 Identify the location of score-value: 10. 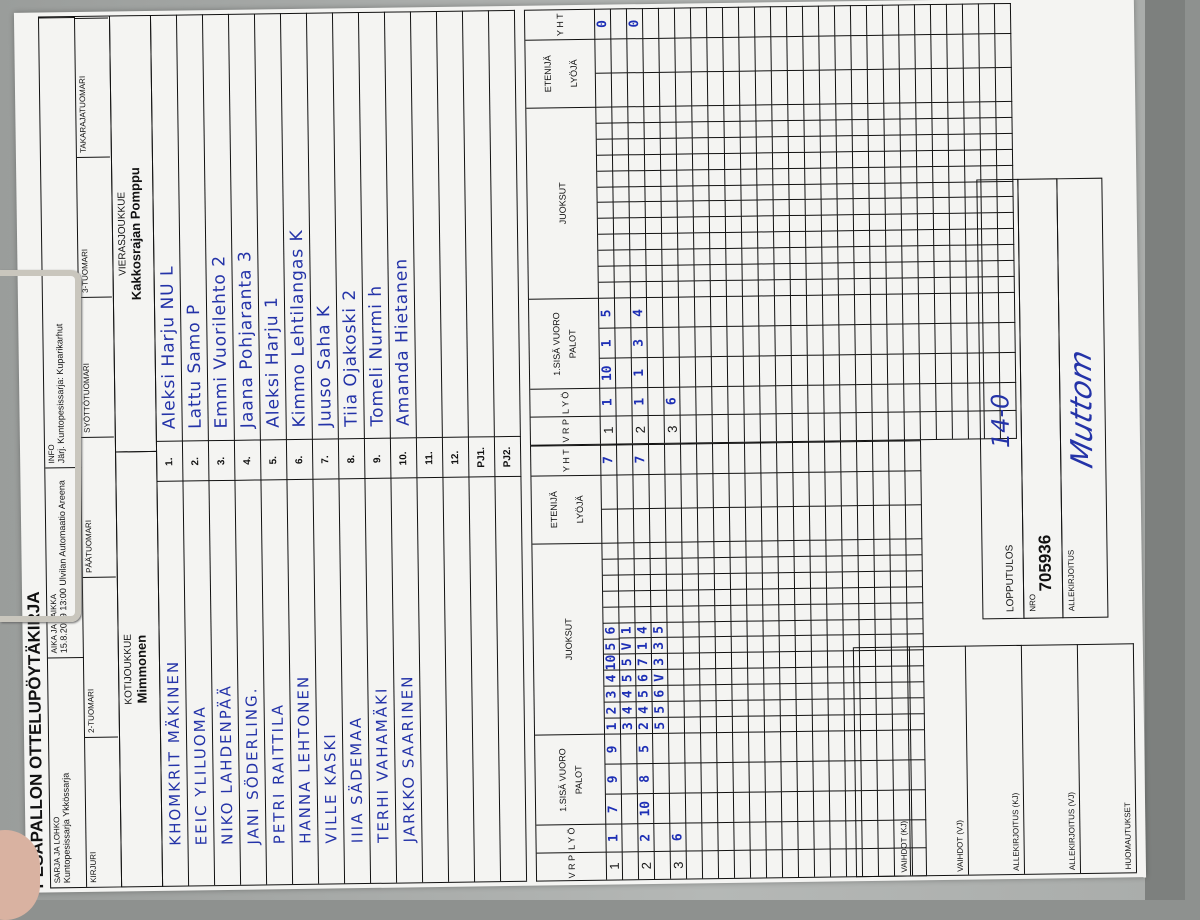
(611, 662).